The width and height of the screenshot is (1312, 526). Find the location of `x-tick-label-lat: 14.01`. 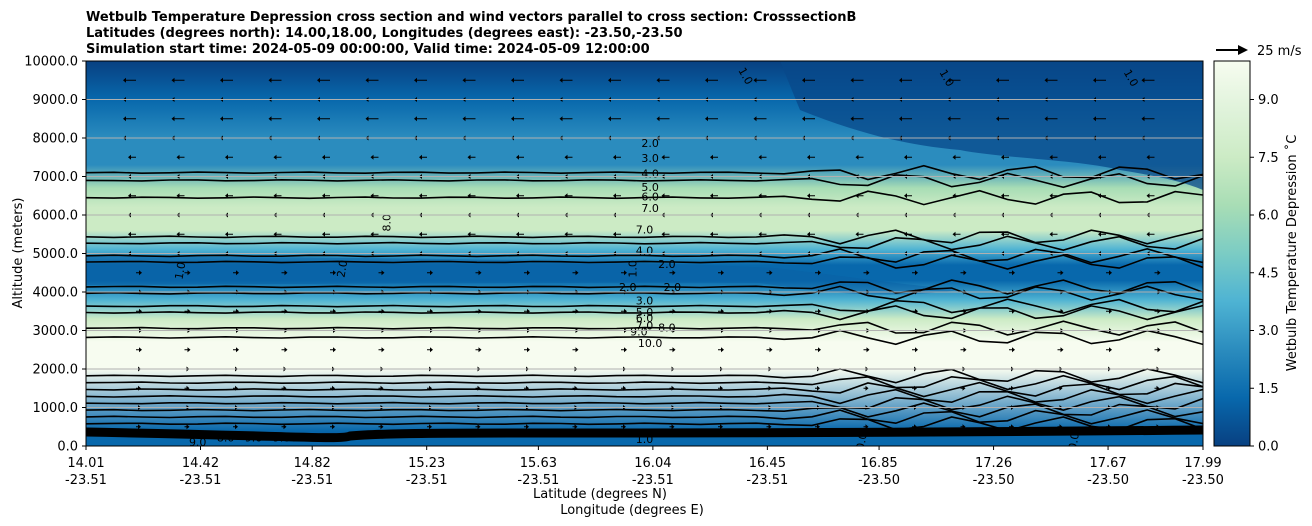

x-tick-label-lat: 14.01 is located at coordinates (85, 463).